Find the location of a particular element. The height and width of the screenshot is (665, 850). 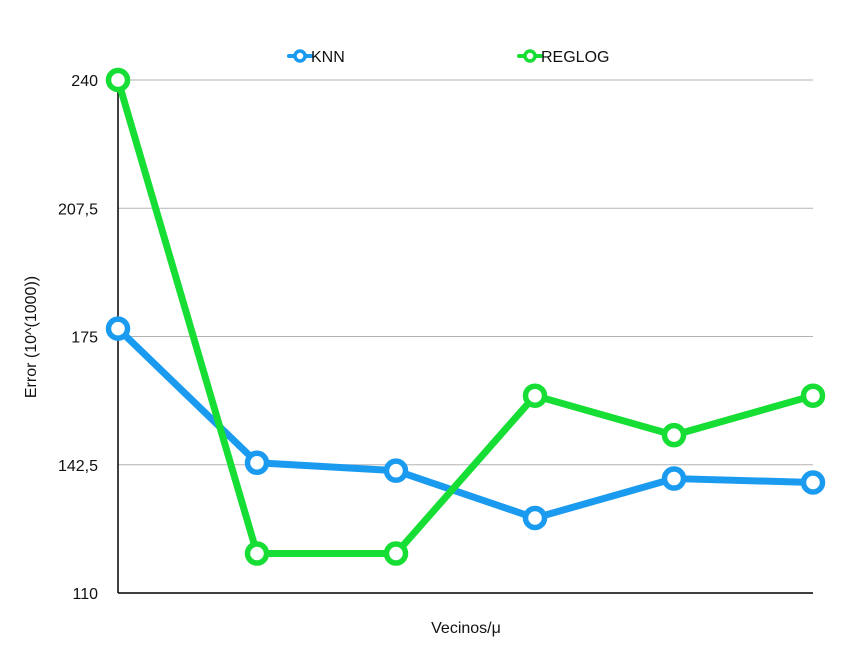

legend-swatch-marker-knn is located at coordinates (300, 56).